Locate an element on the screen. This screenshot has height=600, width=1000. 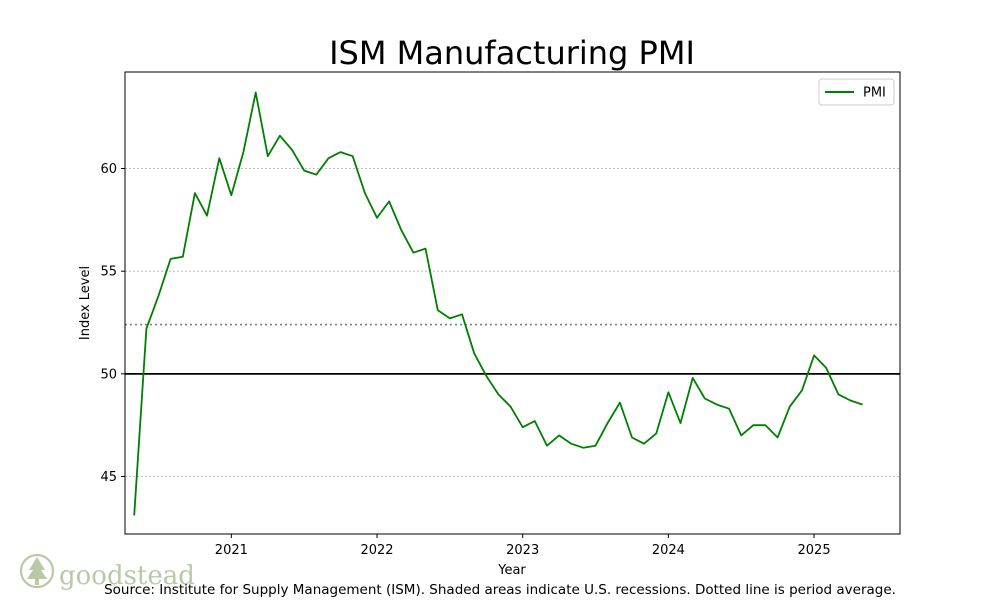
x-tick-label: 2023 is located at coordinates (522, 550).